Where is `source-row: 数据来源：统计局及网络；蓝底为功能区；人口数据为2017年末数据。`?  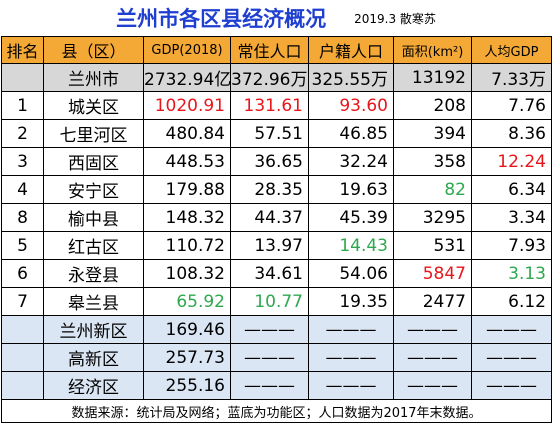 source-row: 数据来源：统计局及网络；蓝底为功能区；人口数据为2017年末数据。 is located at coordinates (276, 411).